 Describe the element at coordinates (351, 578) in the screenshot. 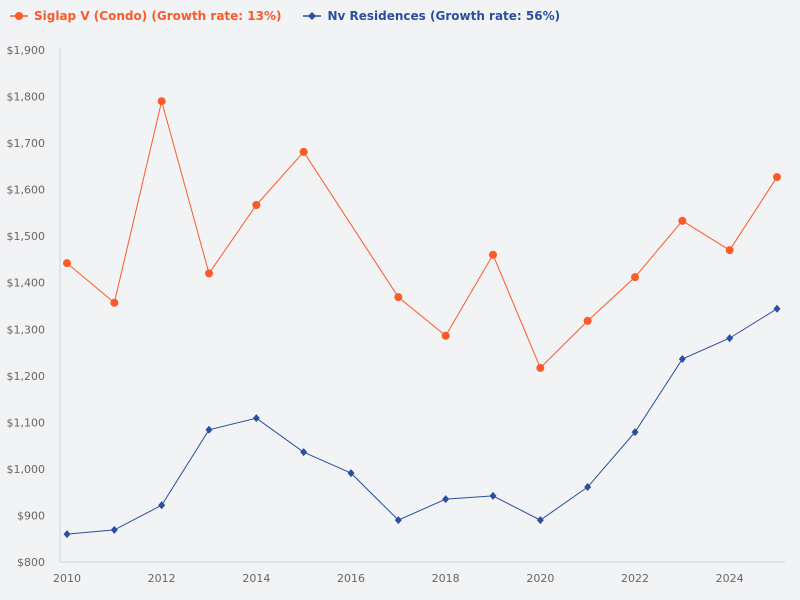

I see `x-tick-label: 2016` at that location.